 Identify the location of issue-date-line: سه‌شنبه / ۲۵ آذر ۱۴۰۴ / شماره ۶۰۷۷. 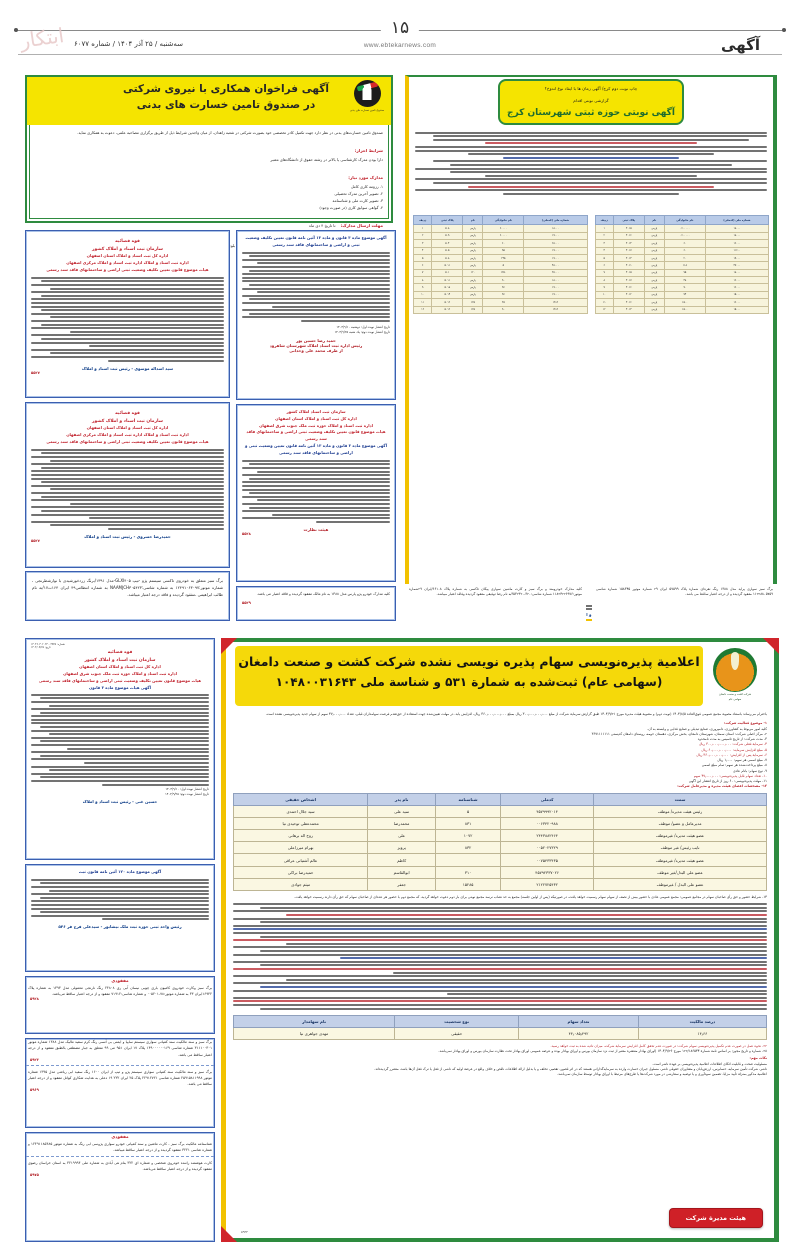
(128, 44).